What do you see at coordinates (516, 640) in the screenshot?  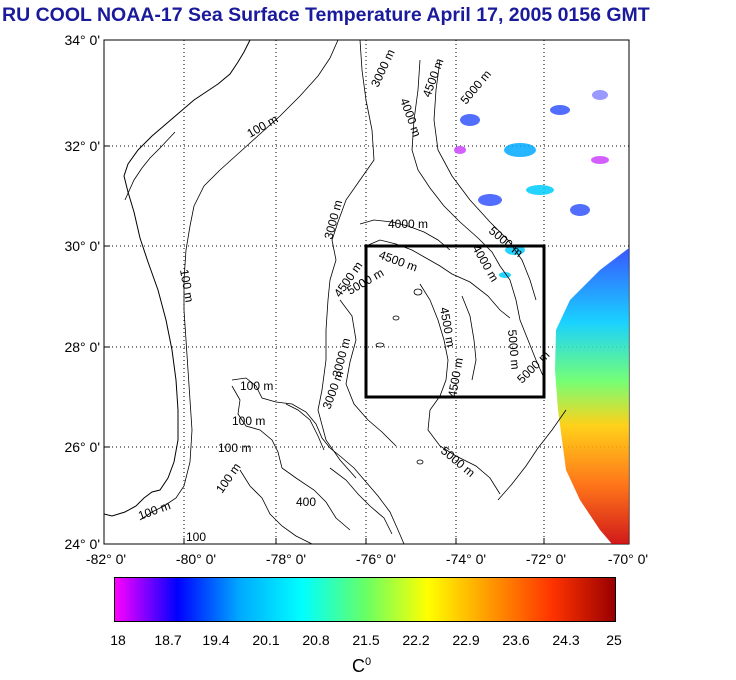 I see `colorbar-tick: 23.6` at bounding box center [516, 640].